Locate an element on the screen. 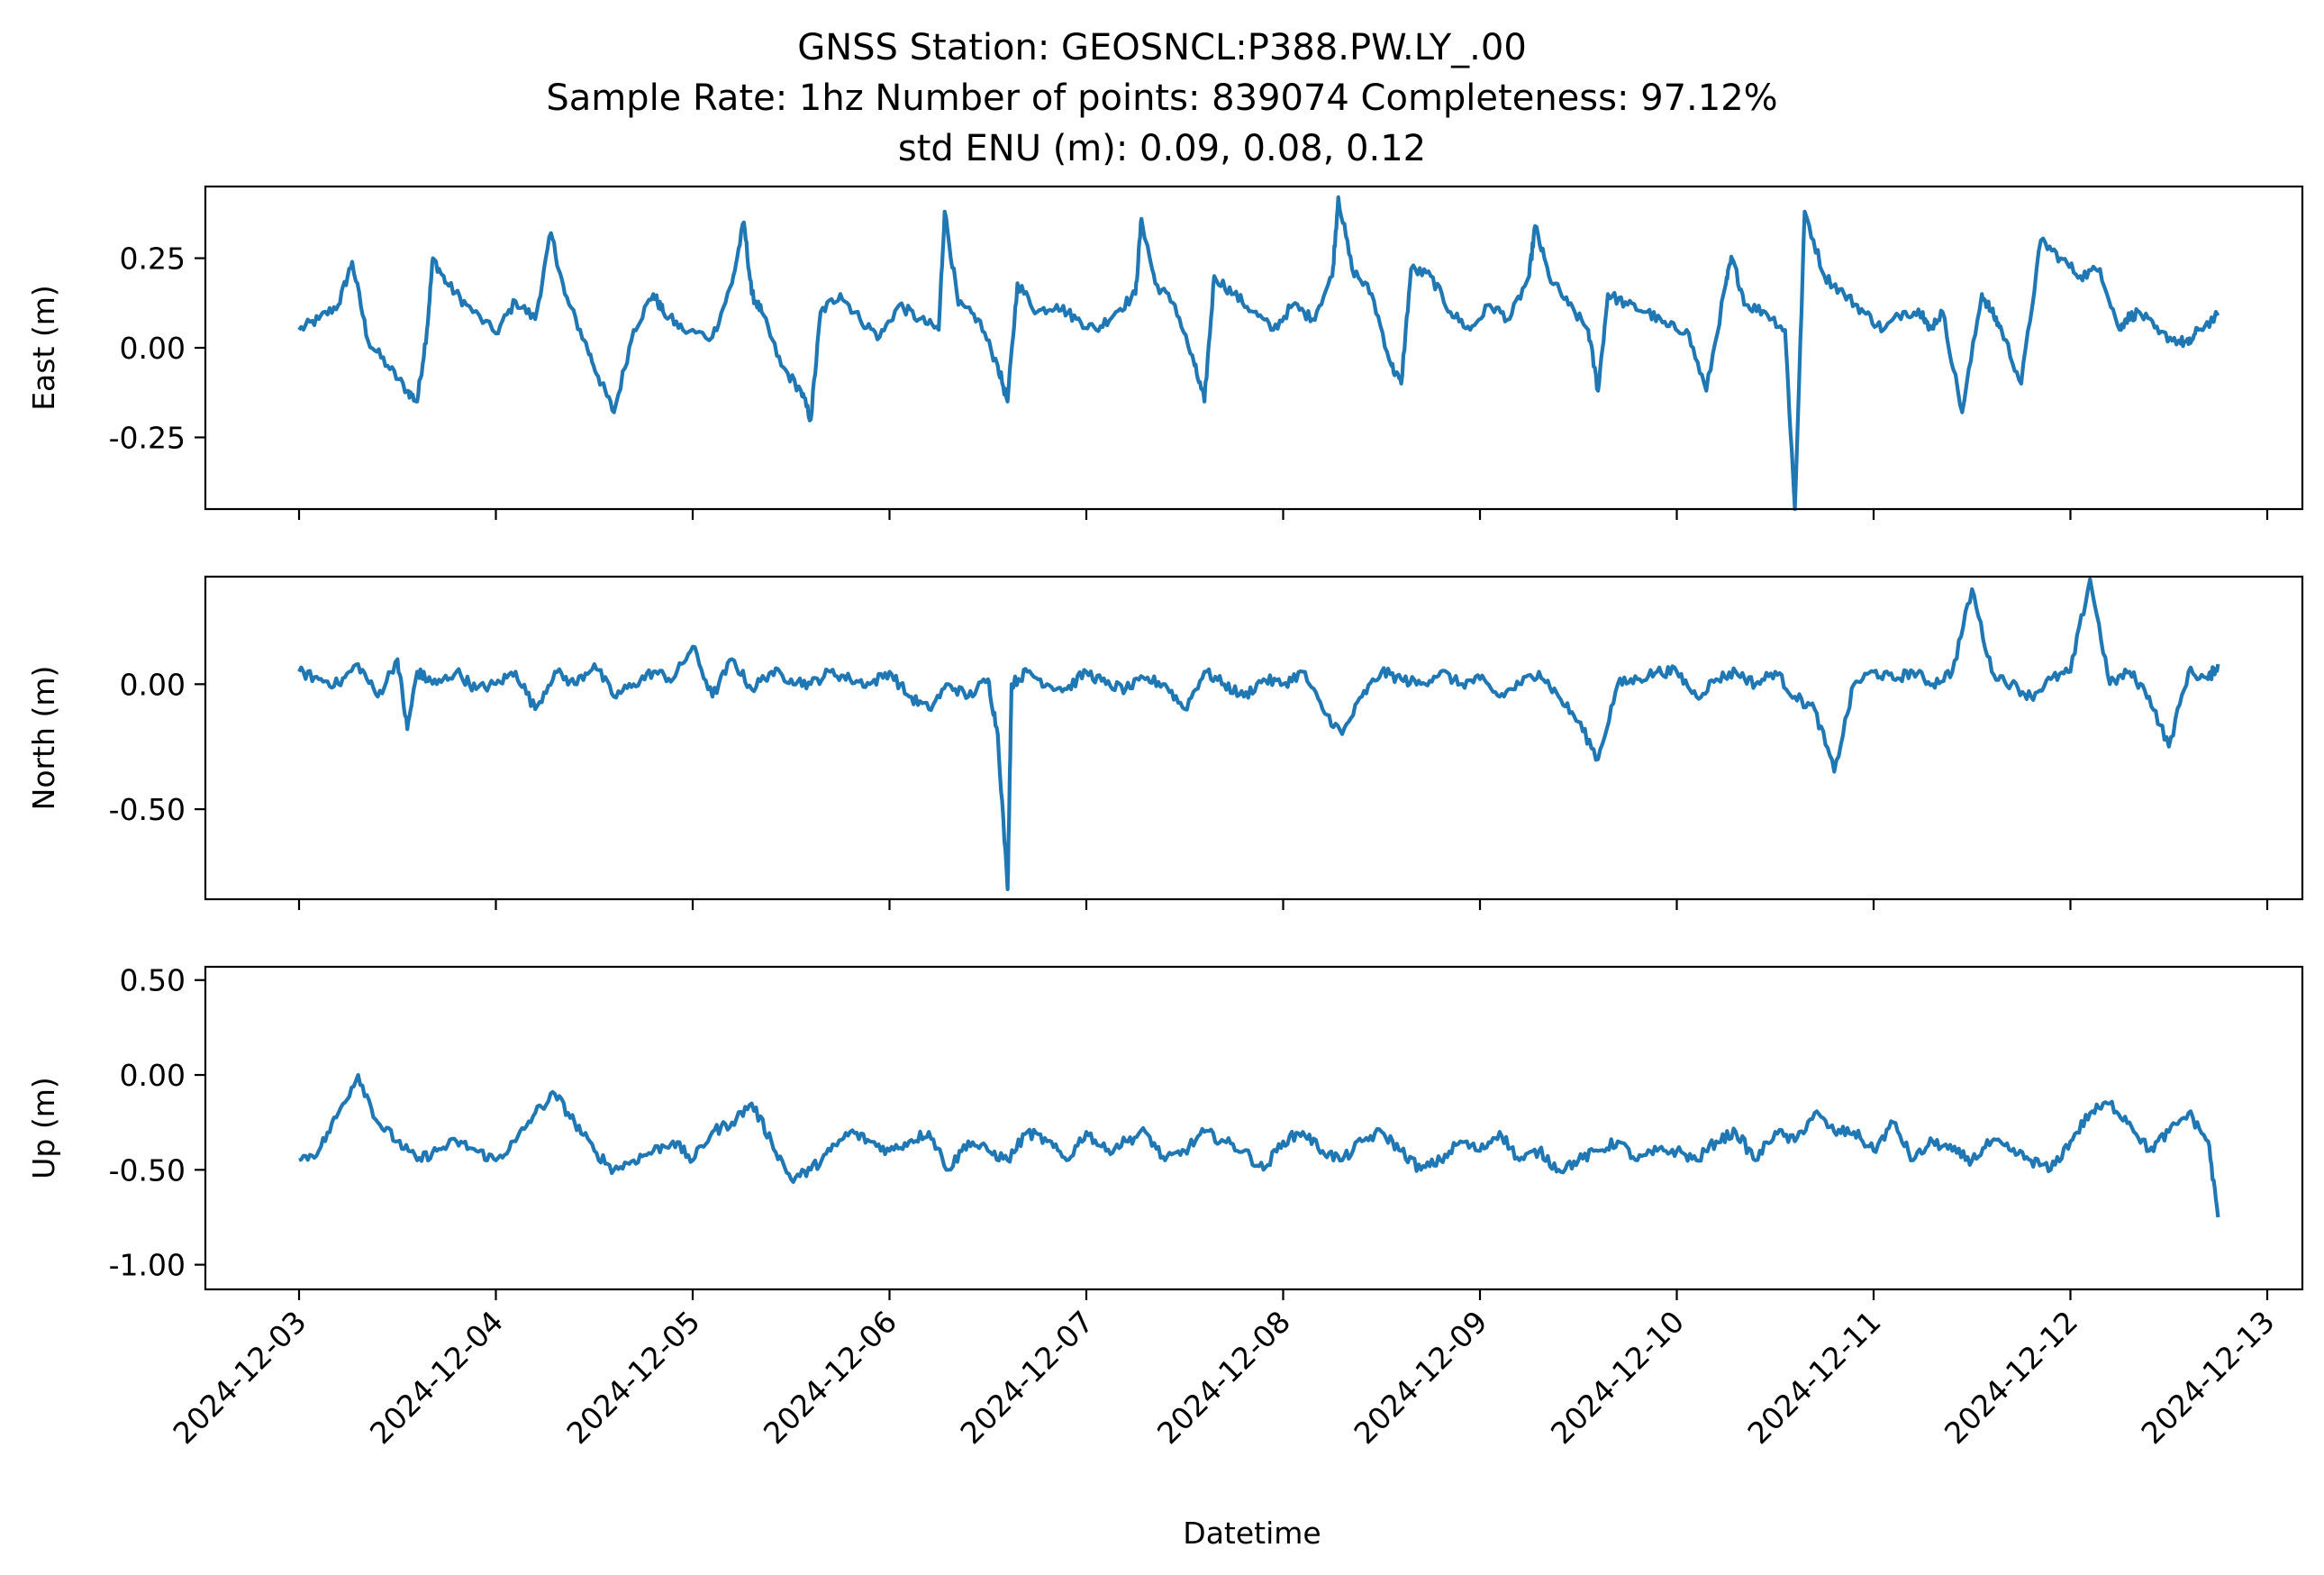 The height and width of the screenshot is (1575, 2324). title-line-3: std ENU (m): 0.09, 0.08, 0.12 is located at coordinates (1162, 148).